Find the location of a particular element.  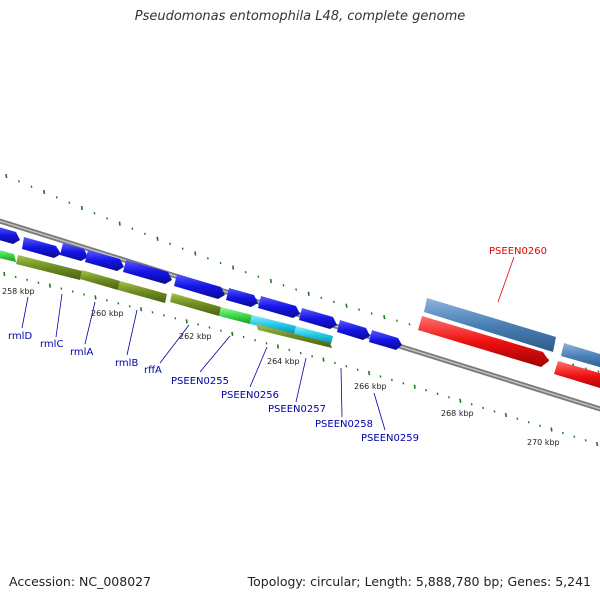

gene-label-rmlA: rmlA is located at coordinates (81, 352).